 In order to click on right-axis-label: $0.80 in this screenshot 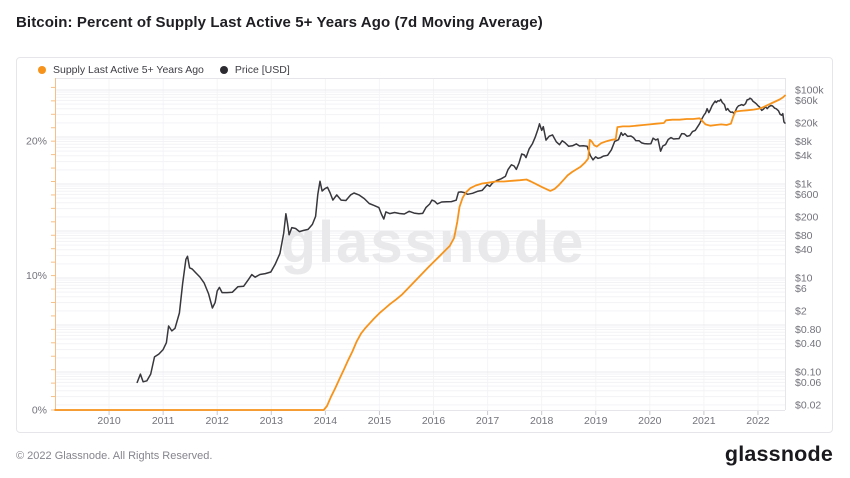, I will do `click(808, 330)`.